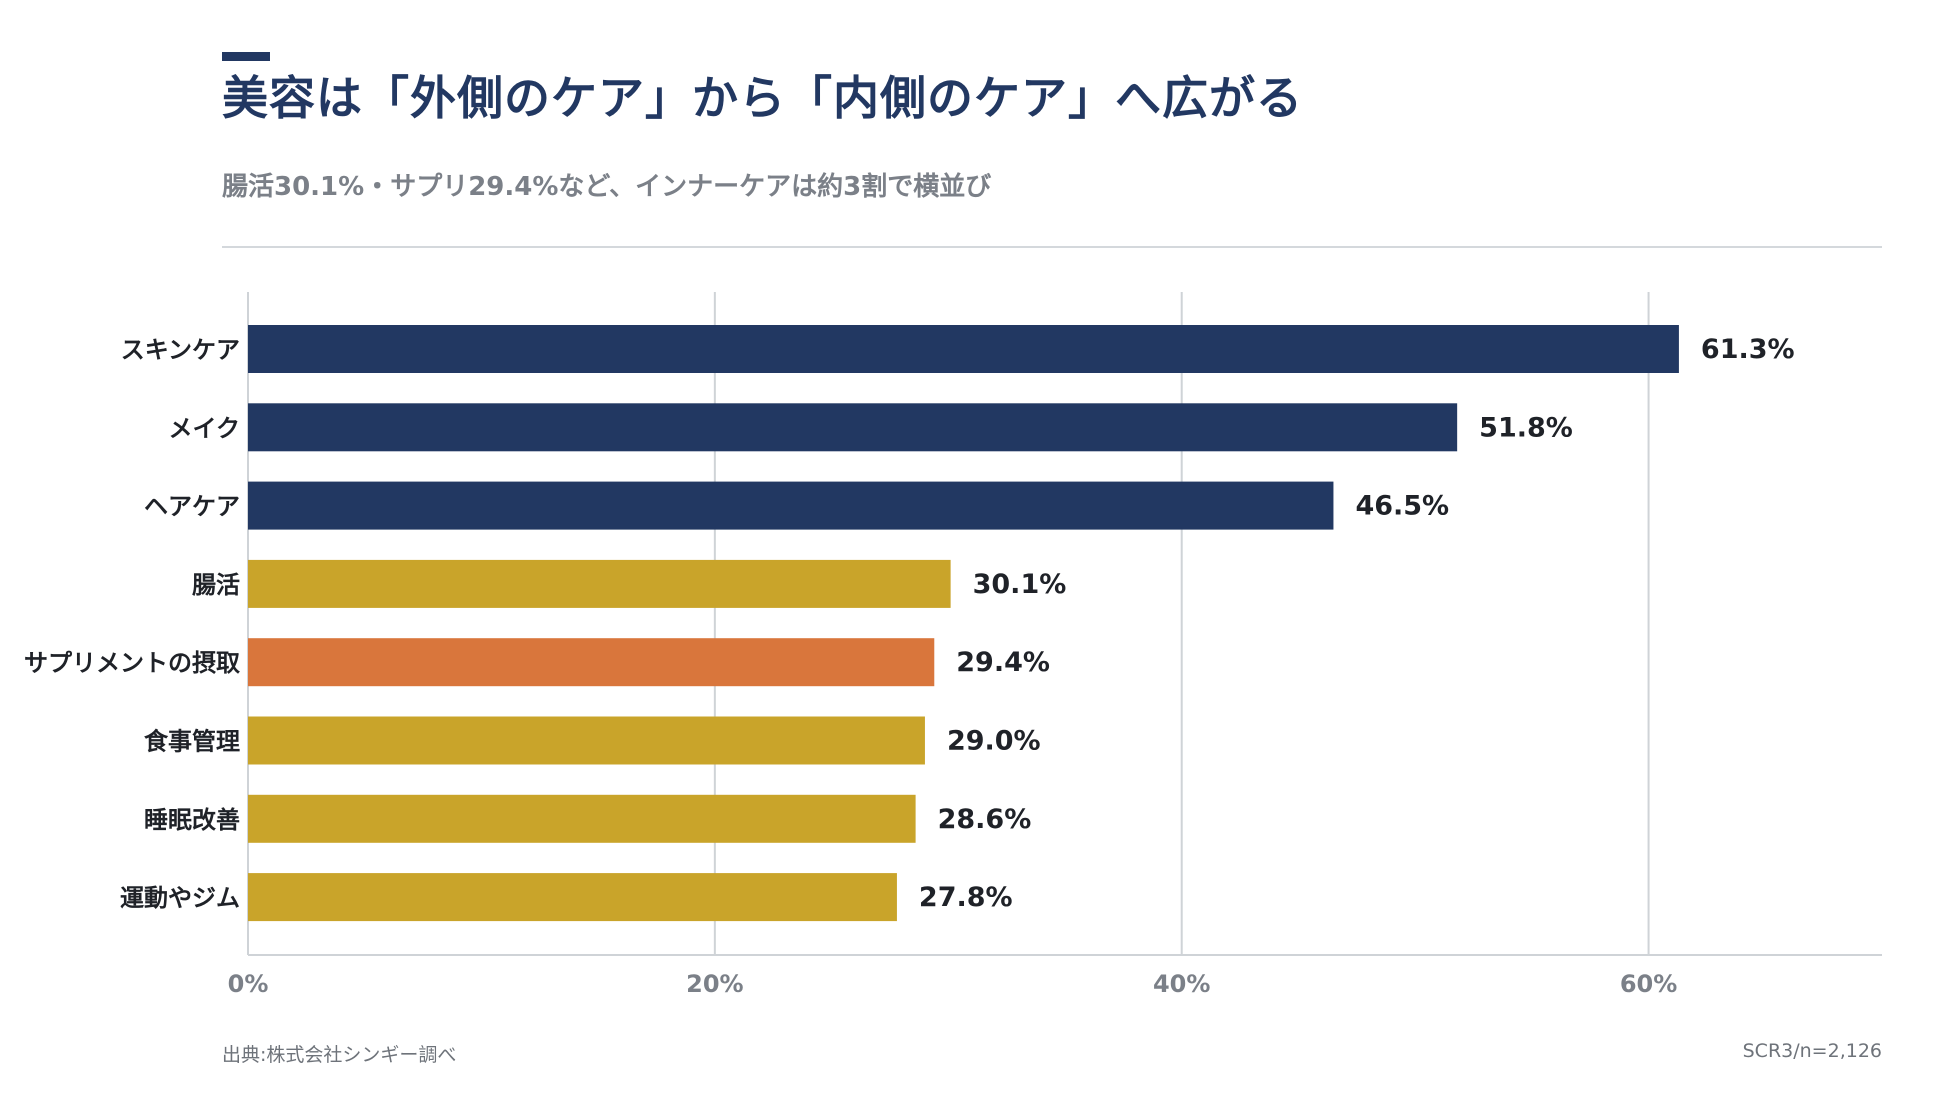 This screenshot has width=1950, height=1097. Describe the element at coordinates (1402, 506) in the screenshot. I see `value-label: 46.5%` at that location.